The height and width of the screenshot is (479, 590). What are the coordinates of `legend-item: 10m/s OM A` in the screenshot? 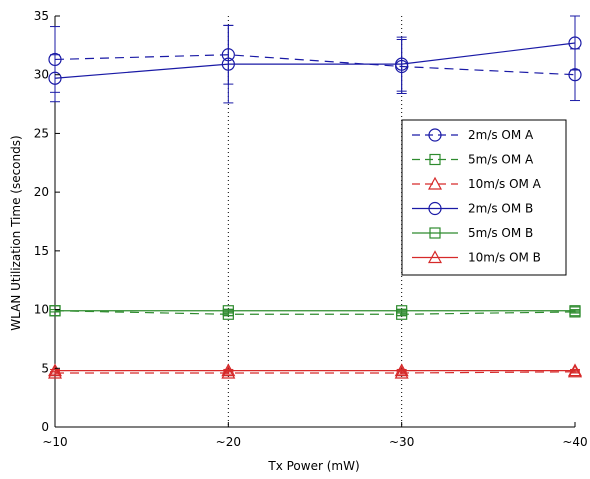 It's located at (477, 183).